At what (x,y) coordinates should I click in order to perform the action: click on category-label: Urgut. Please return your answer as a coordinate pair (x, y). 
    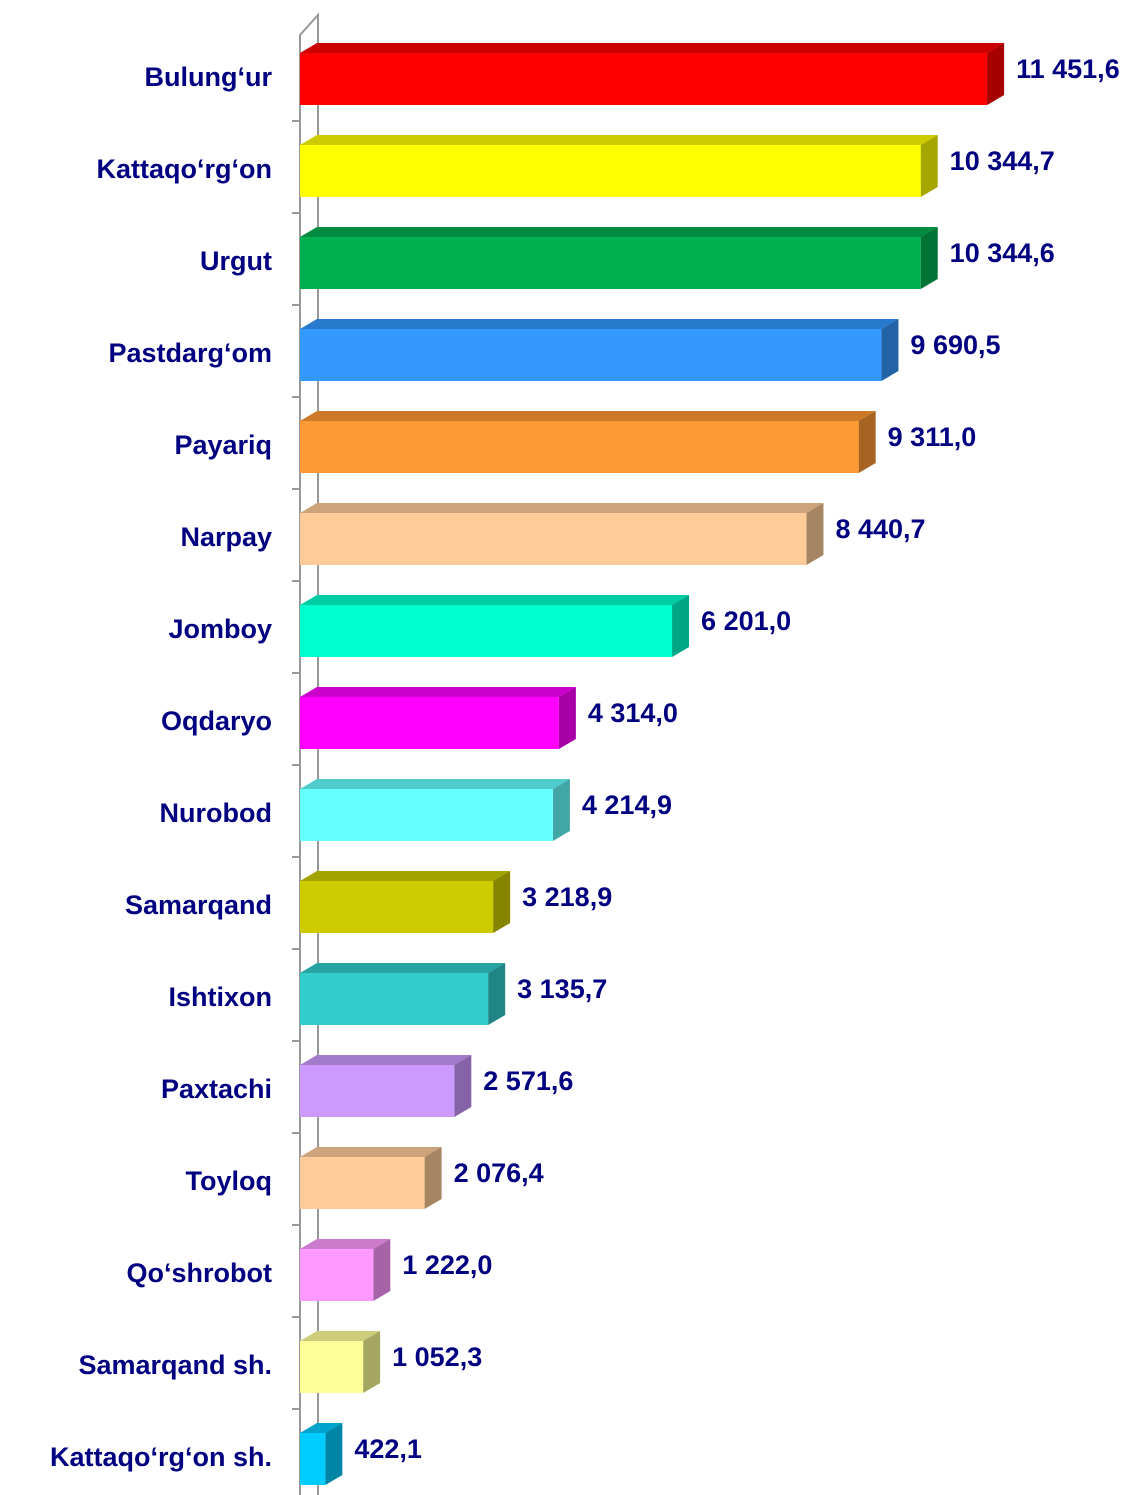
    Looking at the image, I should click on (236, 261).